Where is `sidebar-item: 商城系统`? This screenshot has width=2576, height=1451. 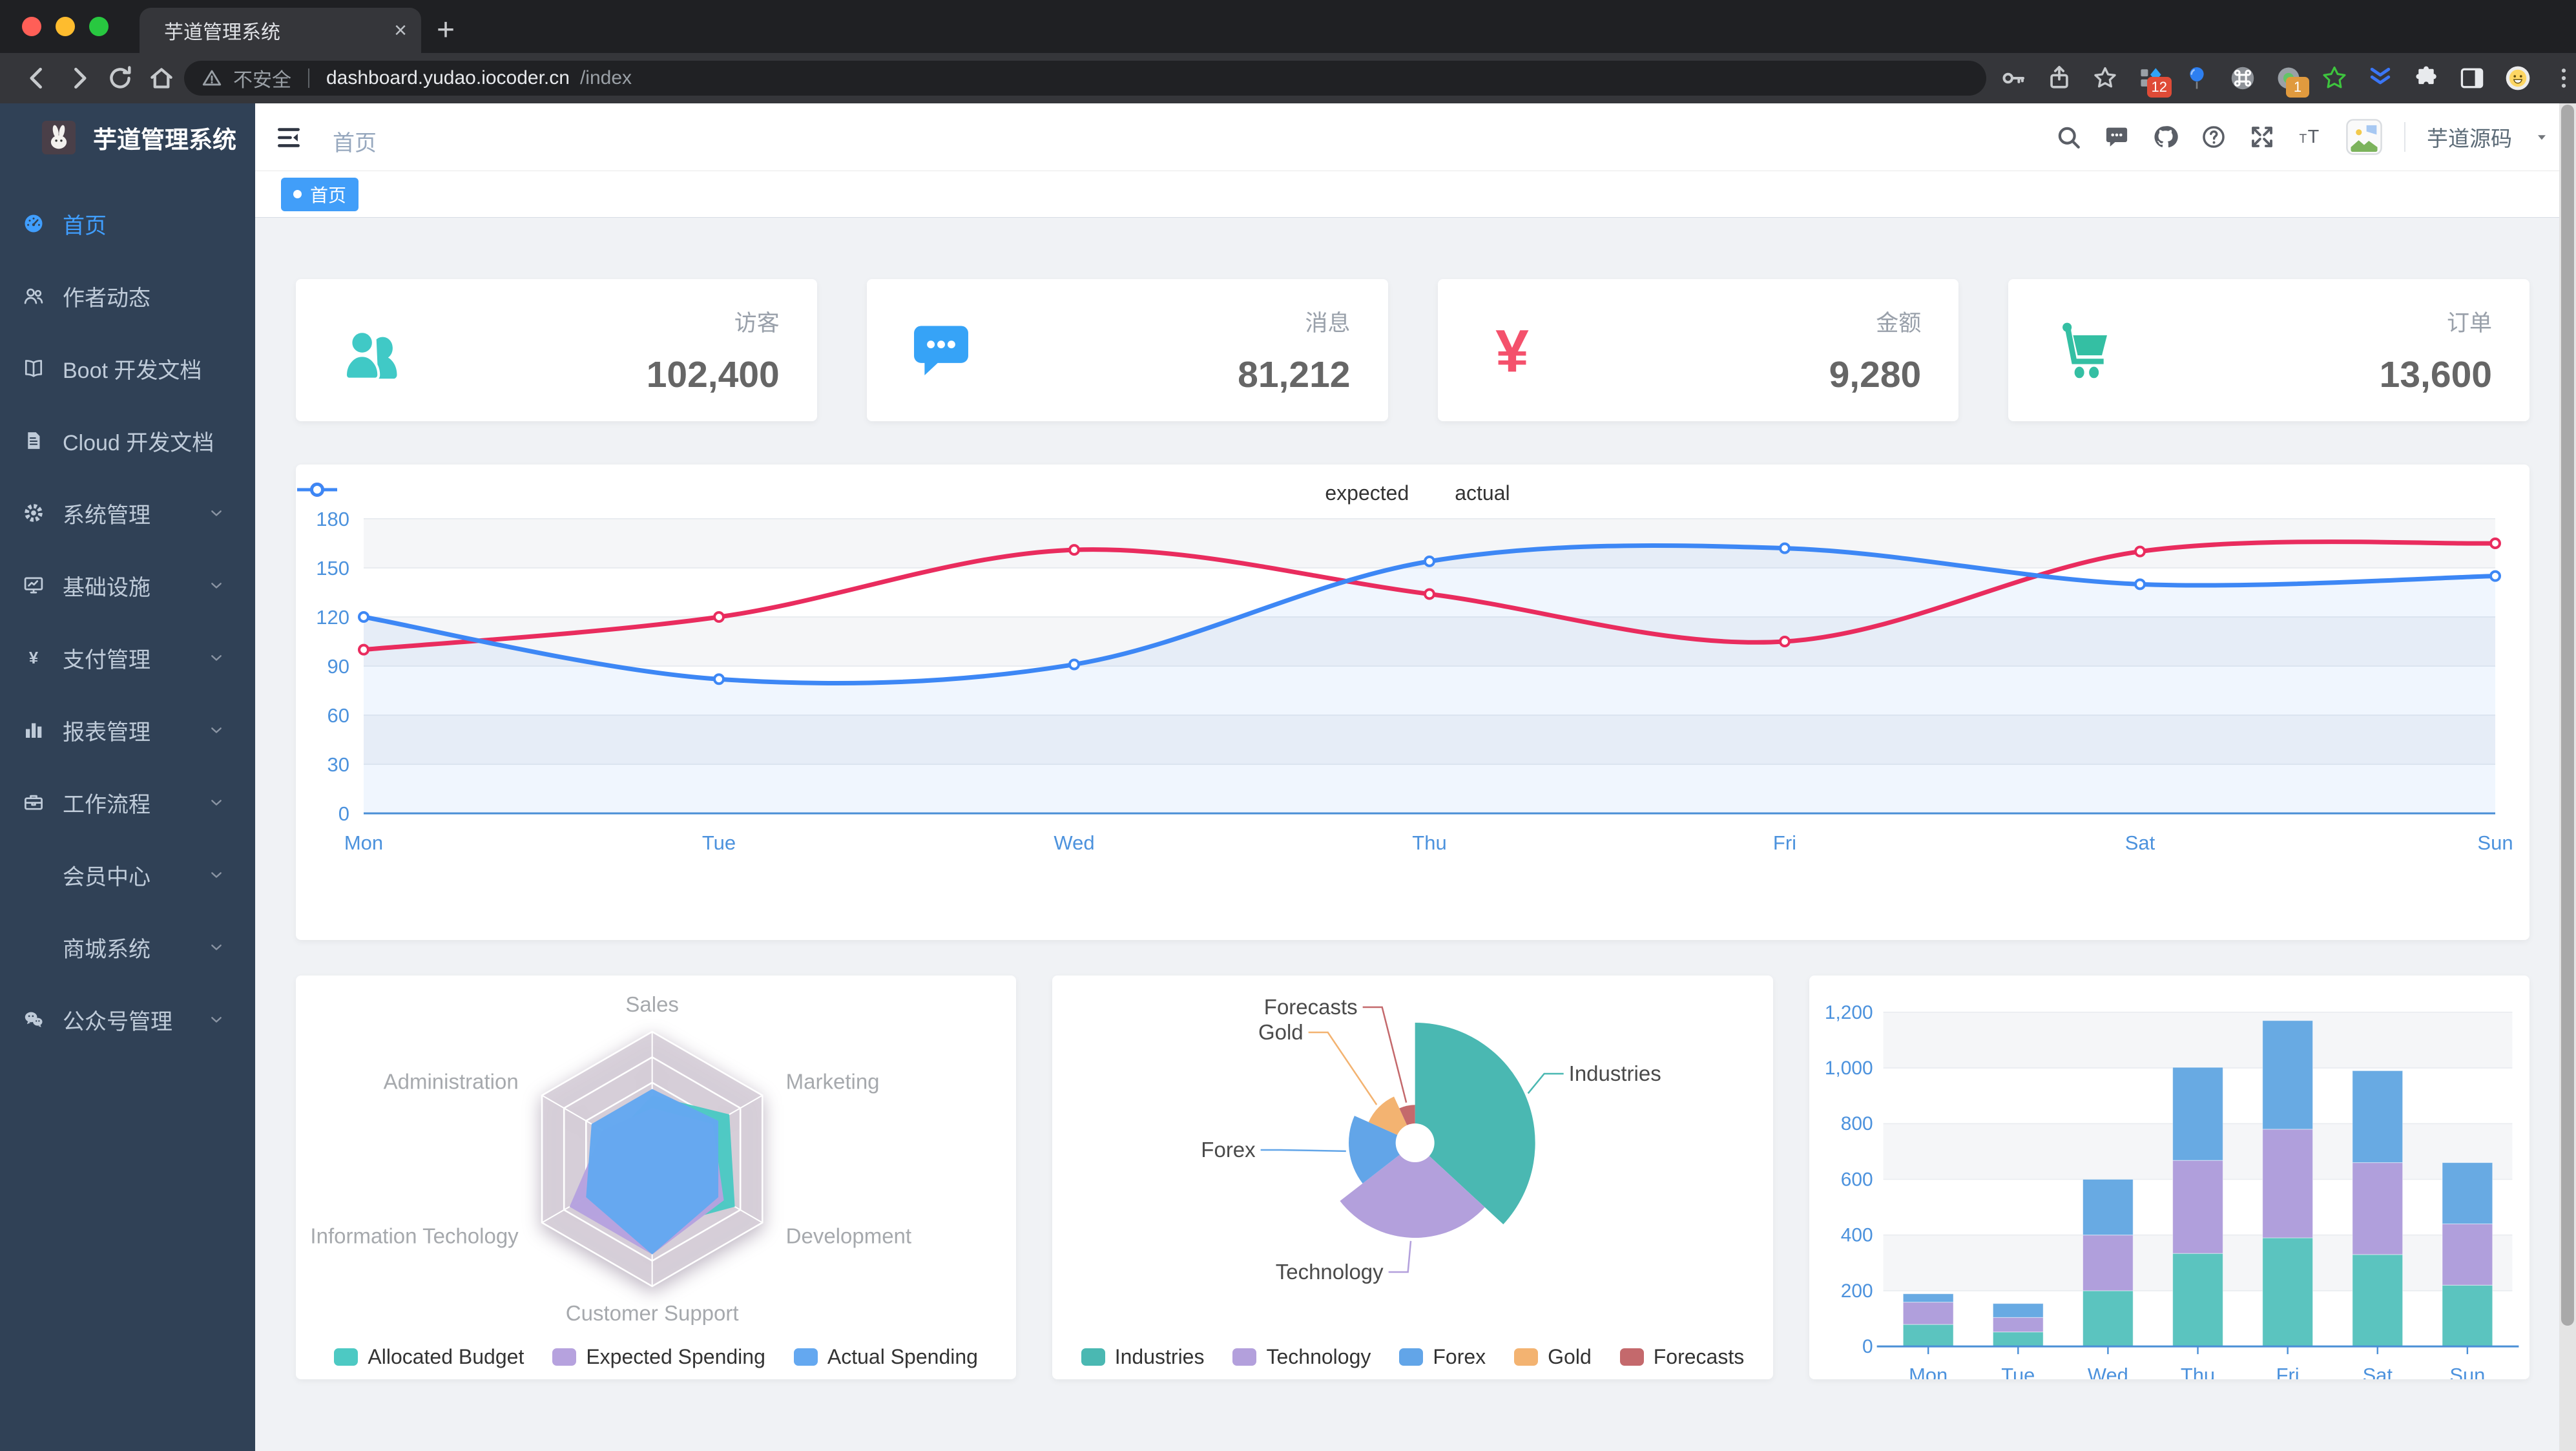 sidebar-item: 商城系统 is located at coordinates (127, 947).